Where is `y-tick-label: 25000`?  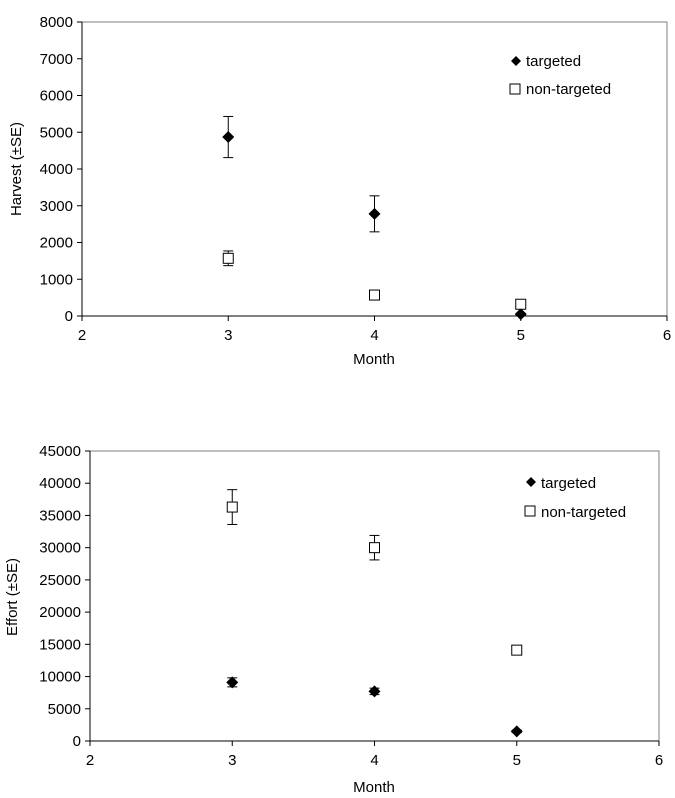
y-tick-label: 25000 is located at coordinates (60, 580).